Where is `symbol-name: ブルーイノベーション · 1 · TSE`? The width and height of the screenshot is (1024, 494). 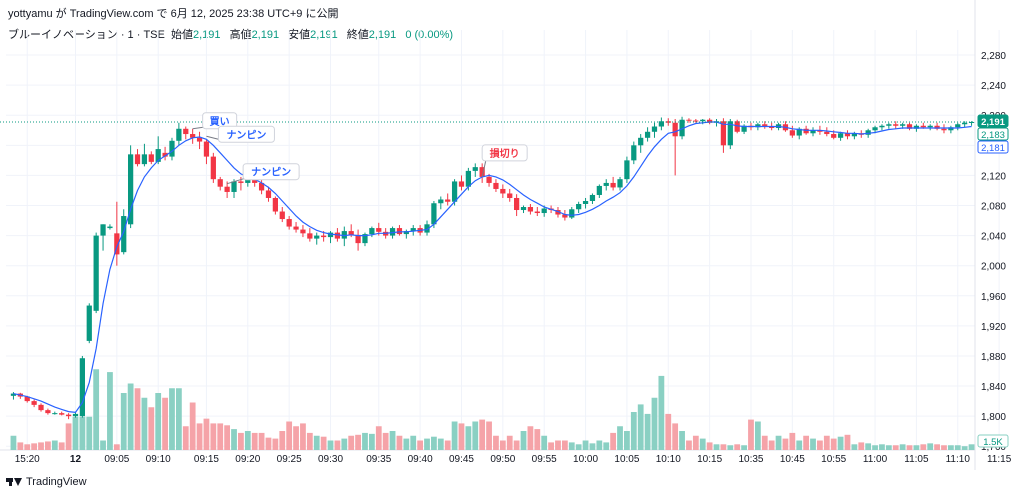 symbol-name: ブルーイノベーション · 1 · TSE is located at coordinates (86, 35).